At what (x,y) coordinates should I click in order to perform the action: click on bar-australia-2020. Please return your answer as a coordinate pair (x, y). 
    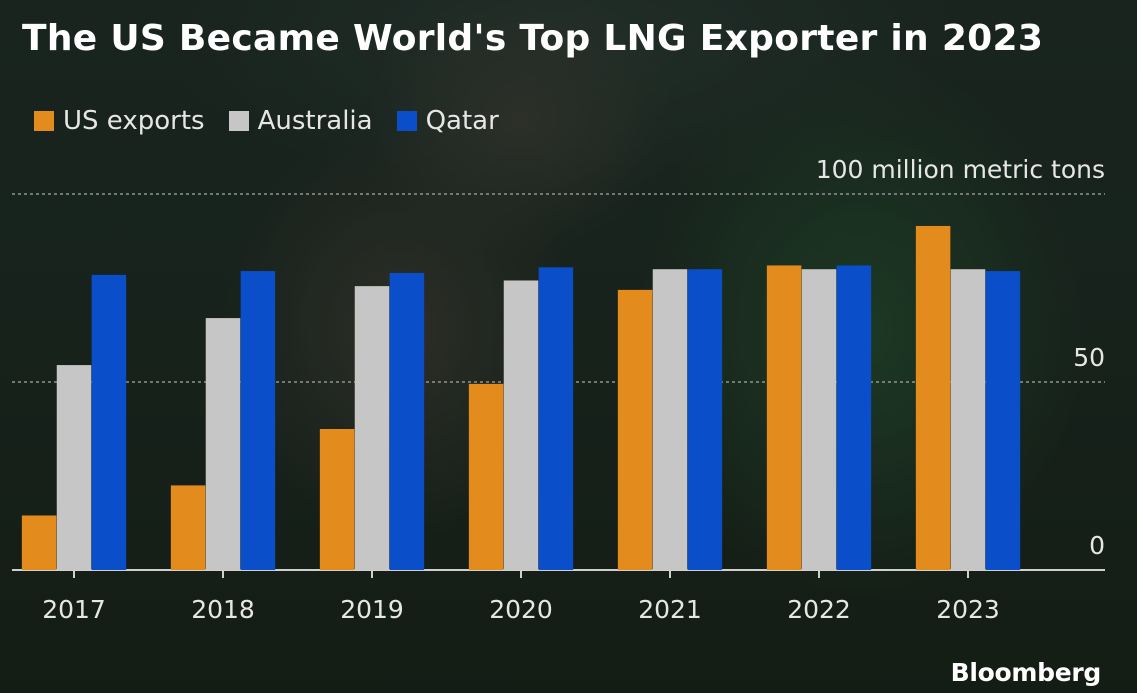
    Looking at the image, I should click on (521, 425).